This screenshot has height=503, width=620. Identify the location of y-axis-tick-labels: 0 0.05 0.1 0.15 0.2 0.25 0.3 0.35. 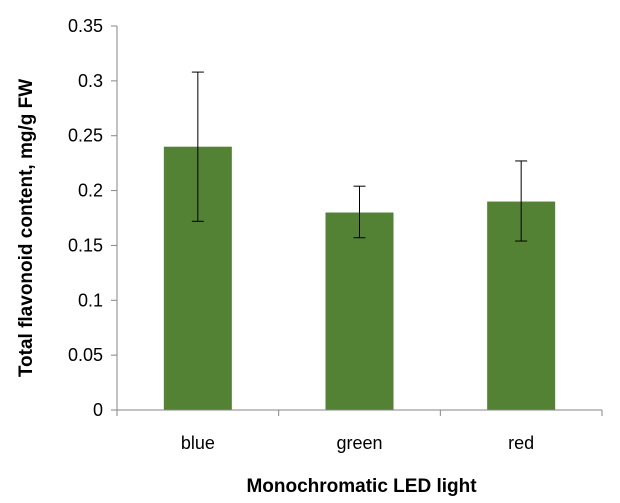
(85, 218).